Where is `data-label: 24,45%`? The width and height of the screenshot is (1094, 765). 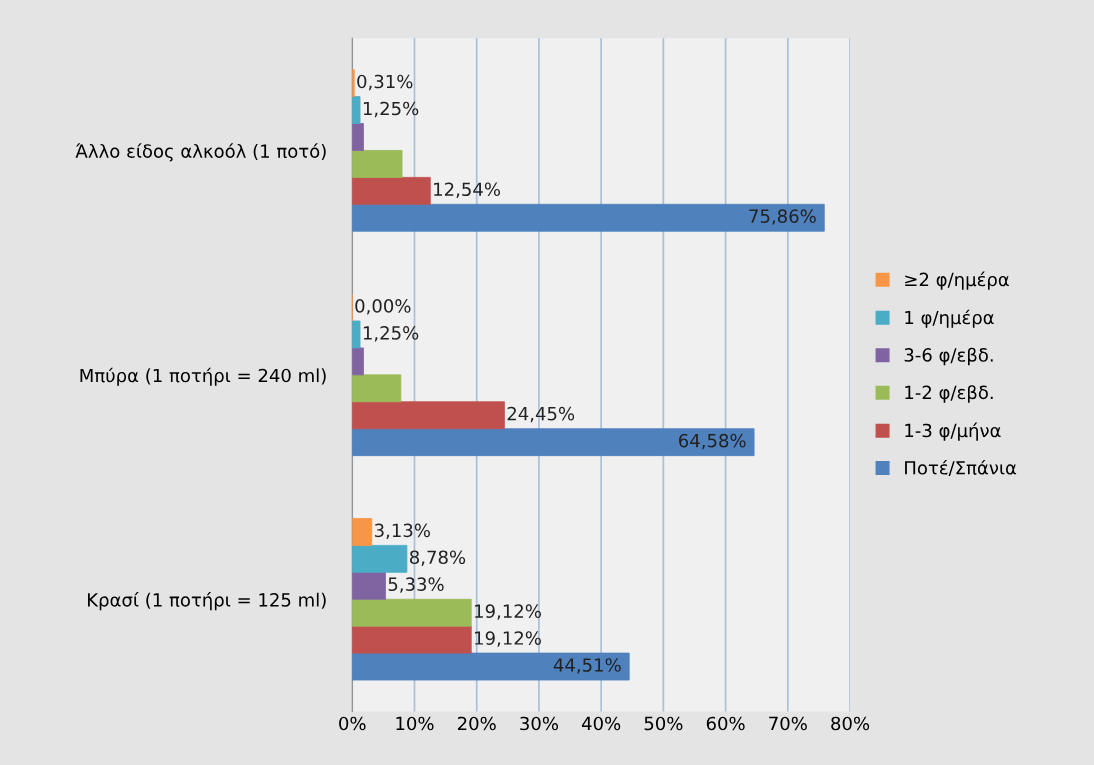 data-label: 24,45% is located at coordinates (541, 414).